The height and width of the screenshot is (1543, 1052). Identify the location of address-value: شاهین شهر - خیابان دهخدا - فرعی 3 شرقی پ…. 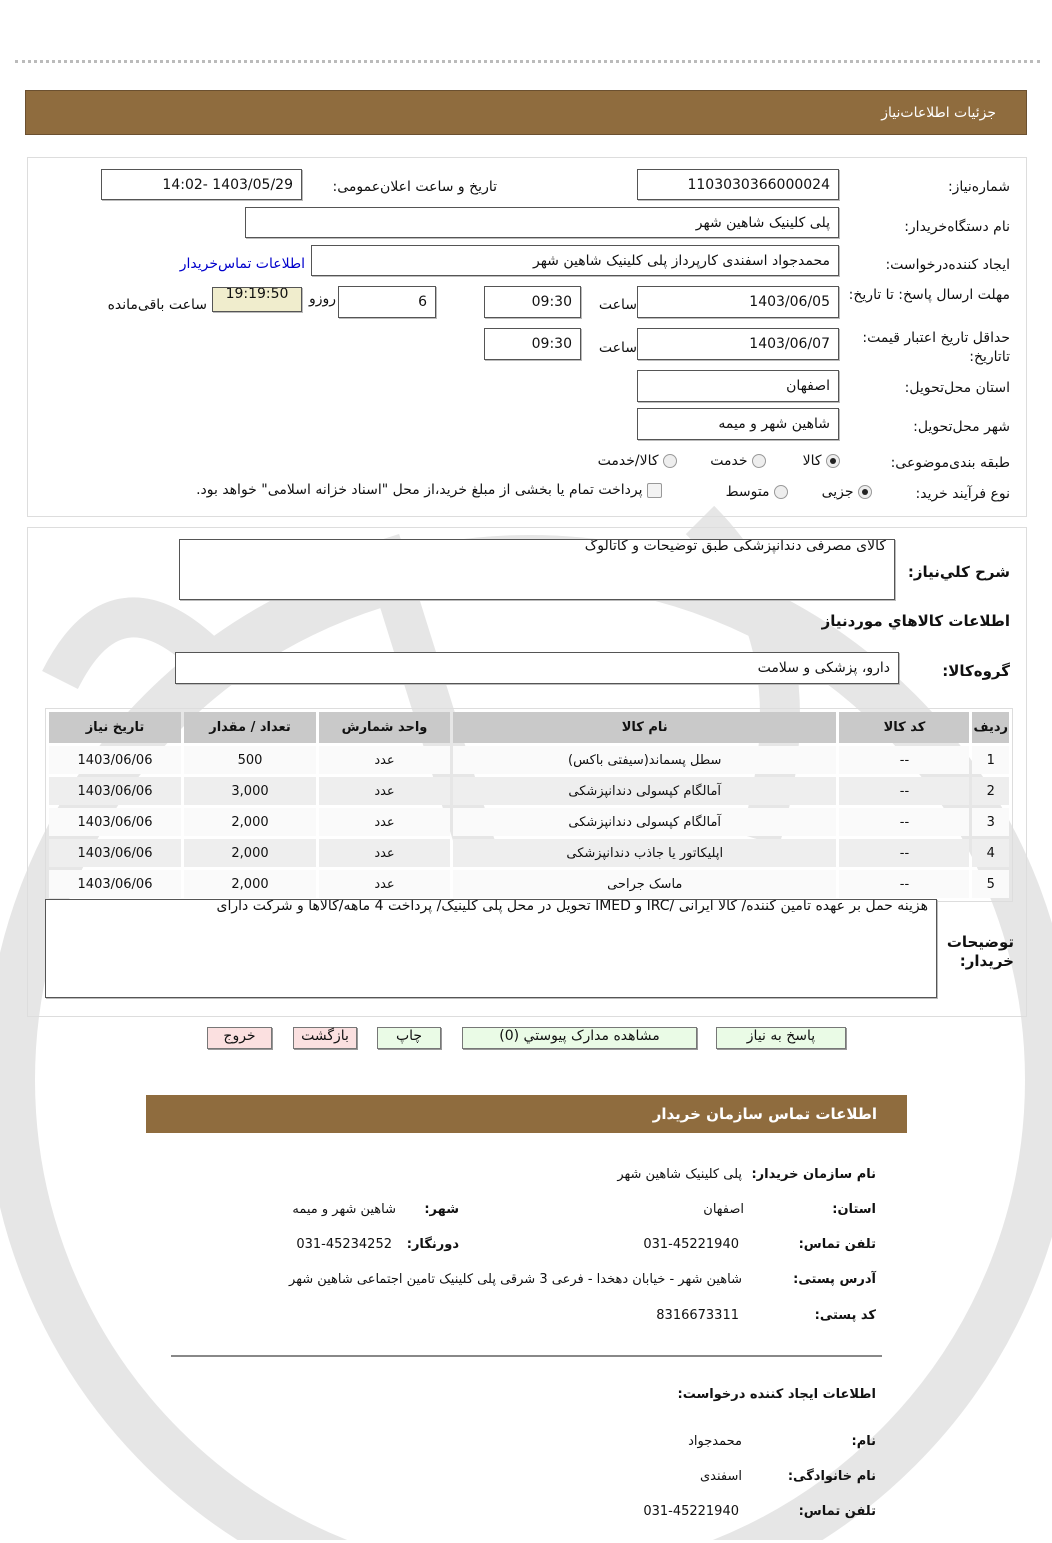
(515, 1279).